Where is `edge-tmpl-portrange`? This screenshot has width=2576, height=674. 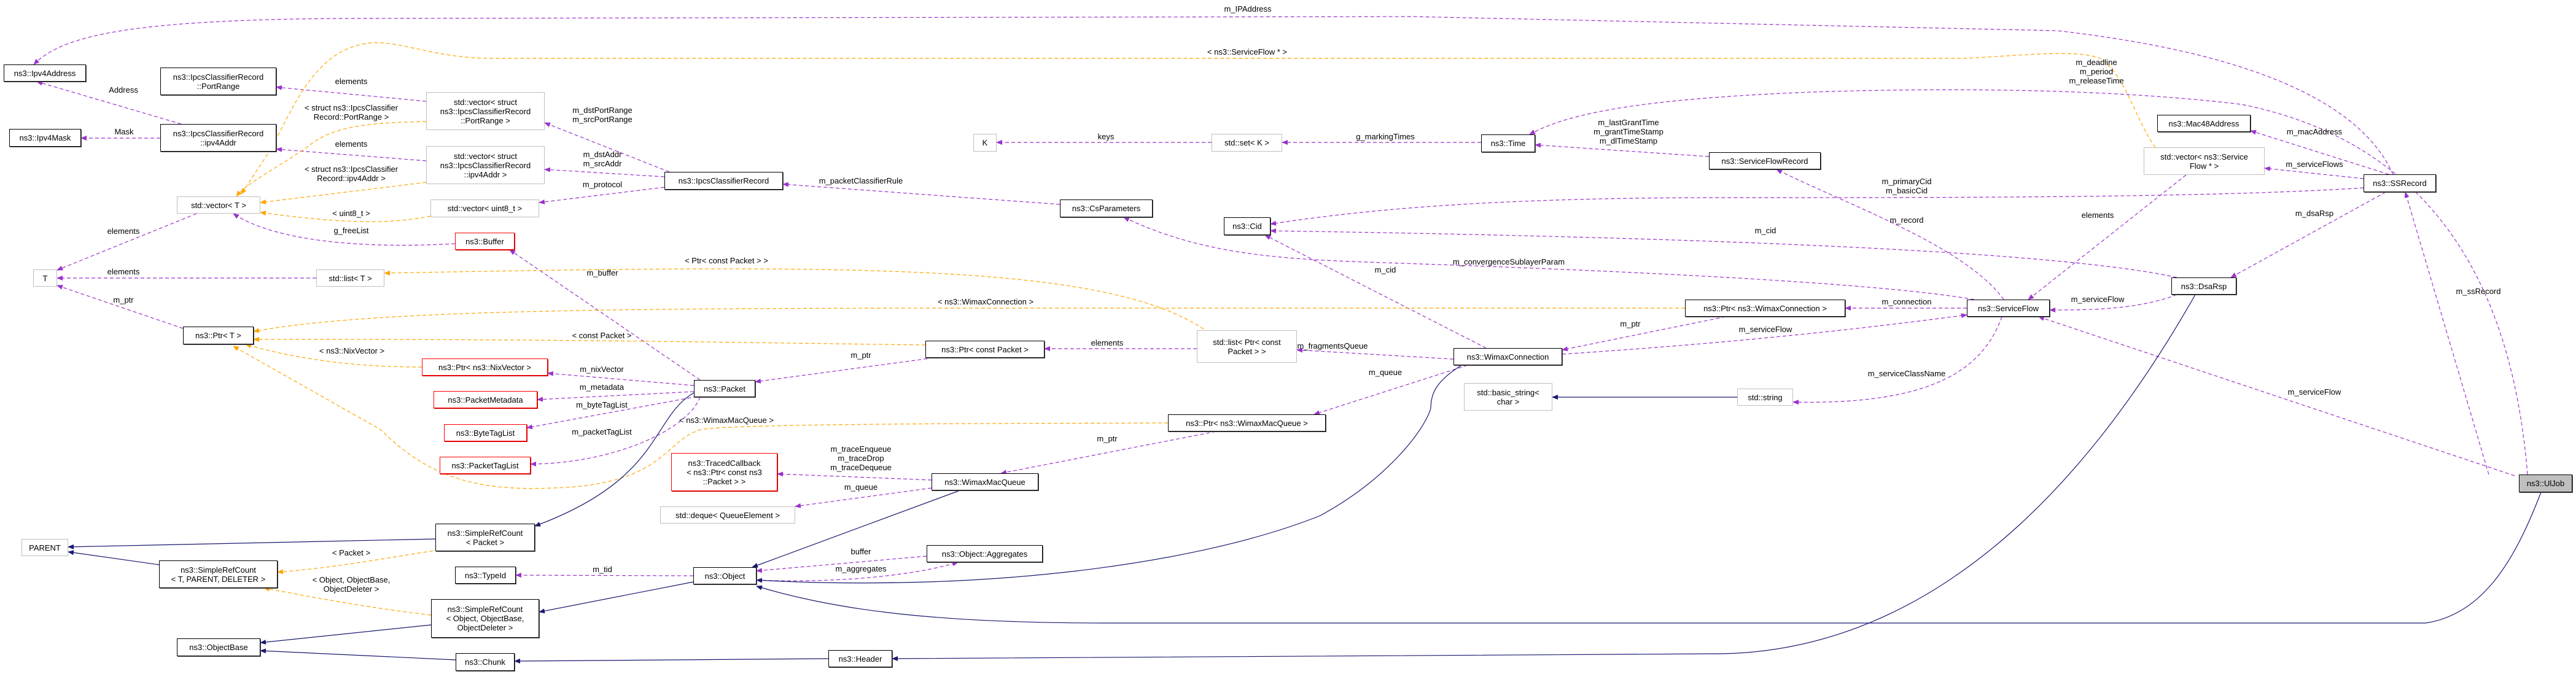 edge-tmpl-portrange is located at coordinates (331, 159).